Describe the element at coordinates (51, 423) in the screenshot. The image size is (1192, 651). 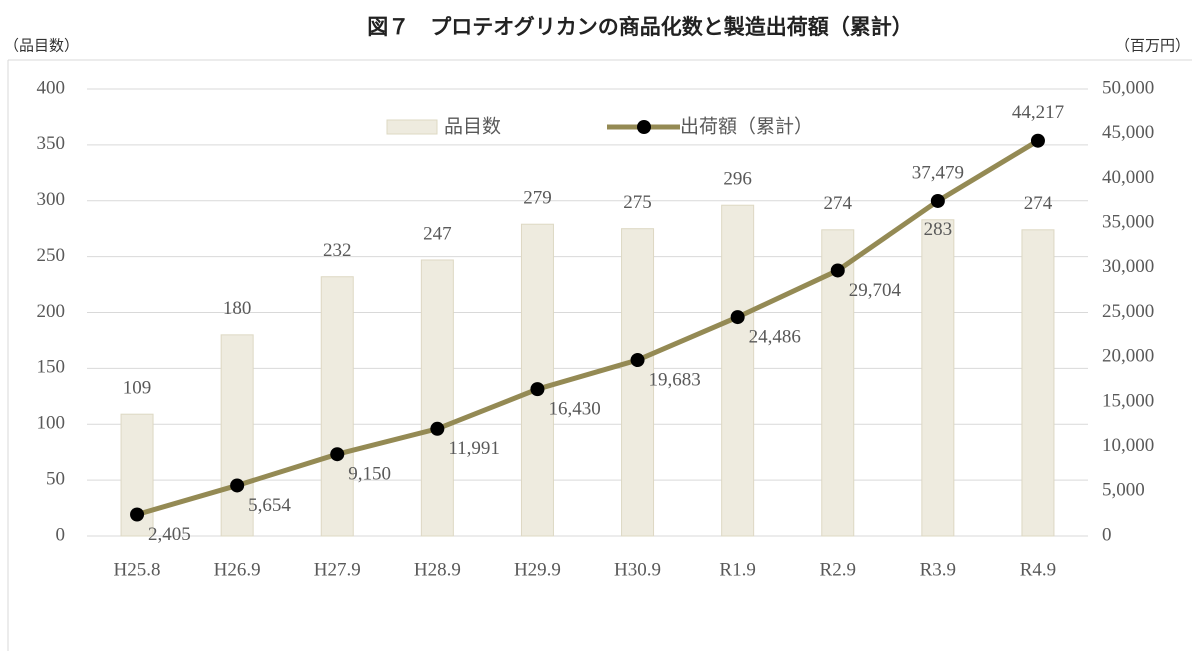
I see `y-tick-label: 100` at that location.